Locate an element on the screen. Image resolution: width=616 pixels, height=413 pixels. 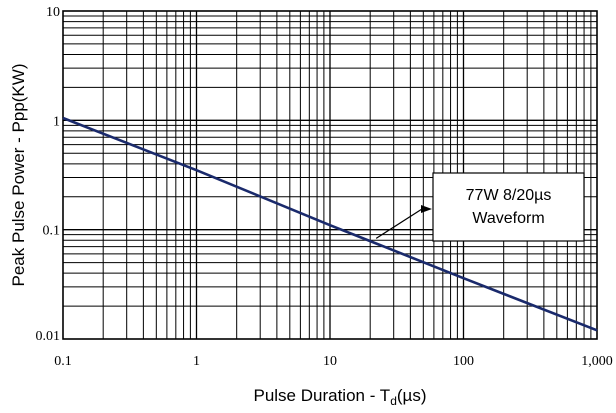
annotation-arrow is located at coordinates (399, 223).